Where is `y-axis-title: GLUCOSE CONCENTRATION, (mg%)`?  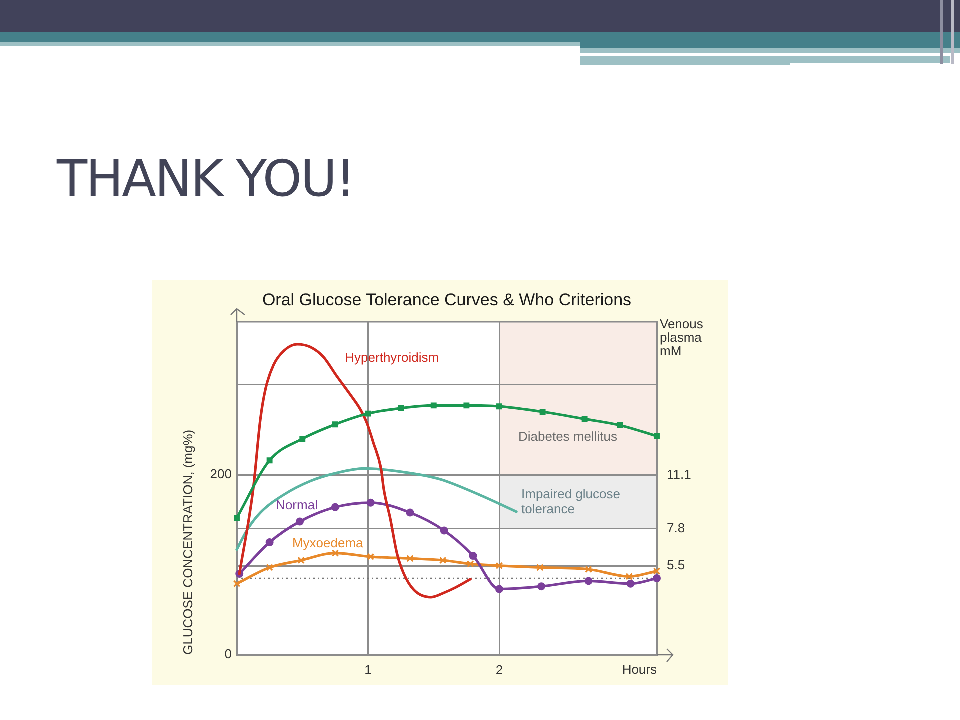
y-axis-title: GLUCOSE CONCENTRATION, (mg%) is located at coordinates (188, 542).